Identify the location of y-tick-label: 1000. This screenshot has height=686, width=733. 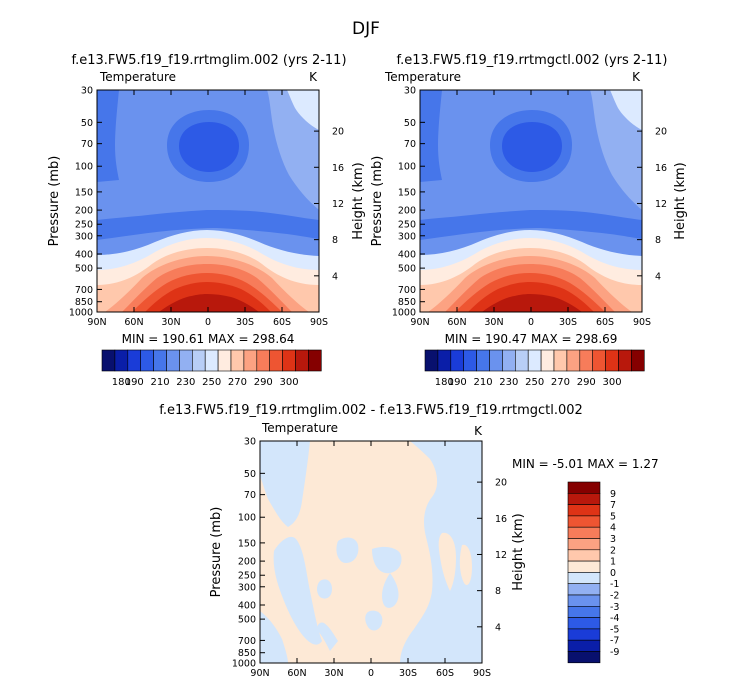
(81, 313).